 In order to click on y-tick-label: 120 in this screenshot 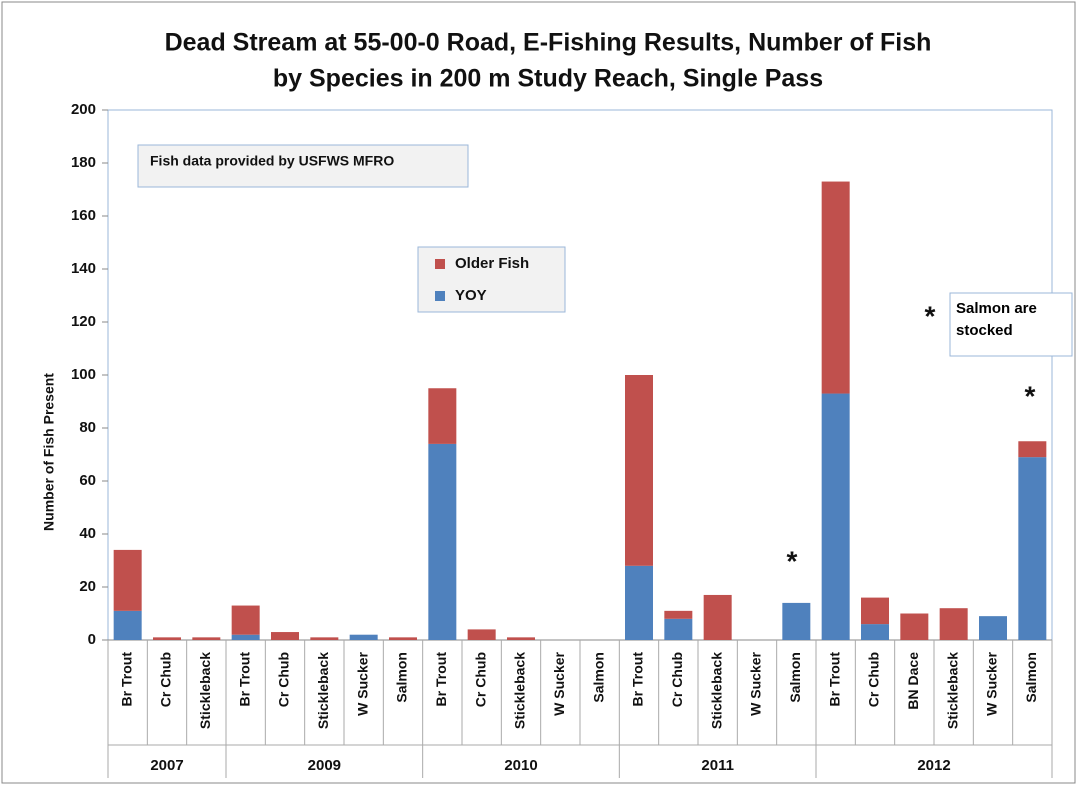, I will do `click(83, 321)`.